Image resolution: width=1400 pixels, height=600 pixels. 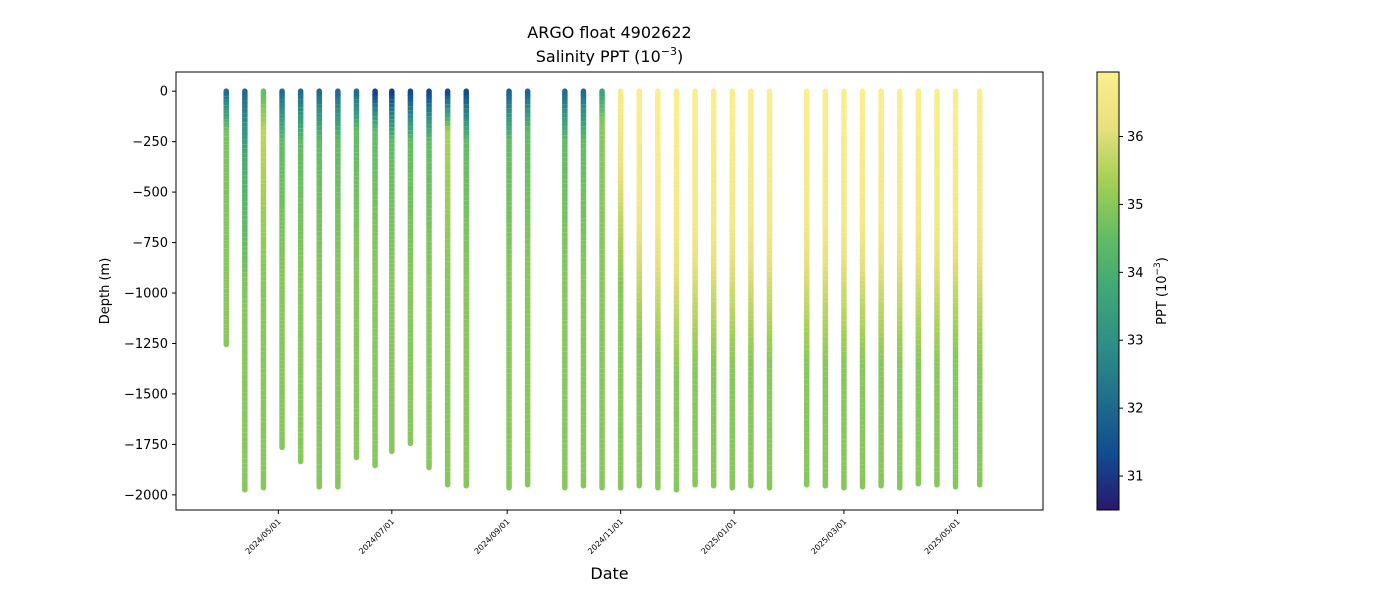 What do you see at coordinates (669, 51) in the screenshot?
I see `subtitle-exponent: −3` at bounding box center [669, 51].